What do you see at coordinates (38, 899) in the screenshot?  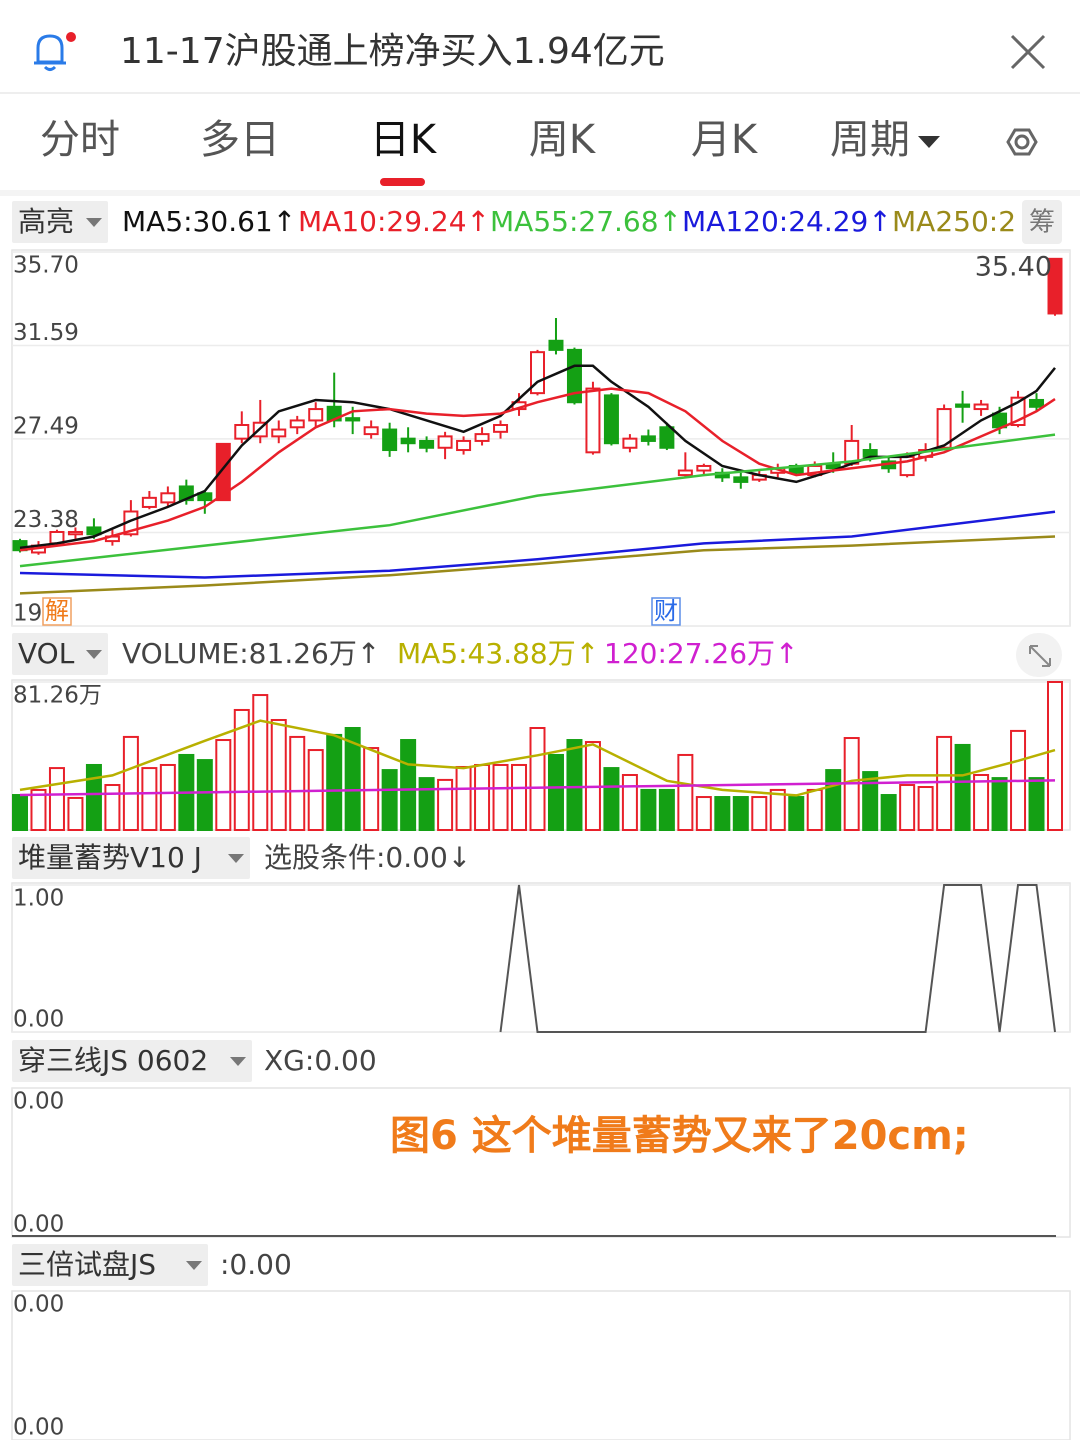 I see `y-tick-label: 1.00` at bounding box center [38, 899].